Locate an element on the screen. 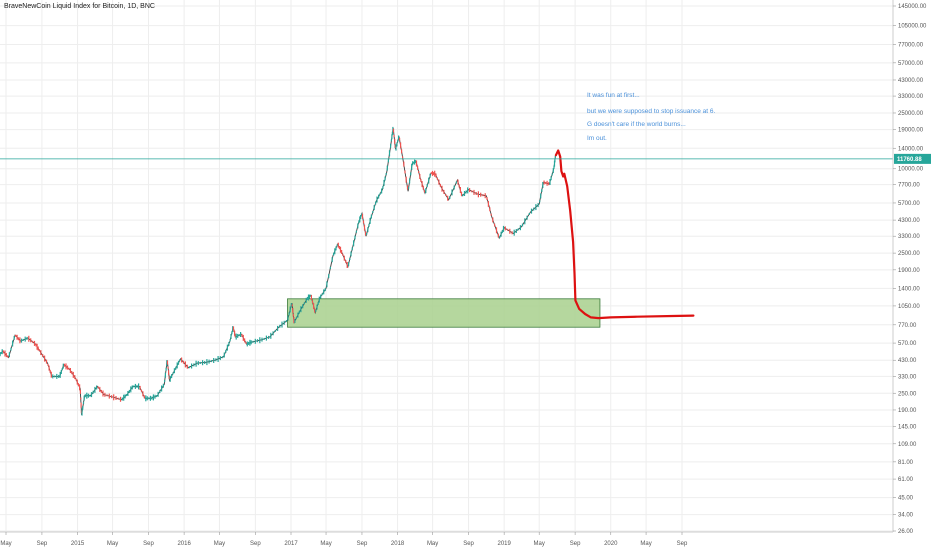  y-tick-label: 7700.00 is located at coordinates (909, 186).